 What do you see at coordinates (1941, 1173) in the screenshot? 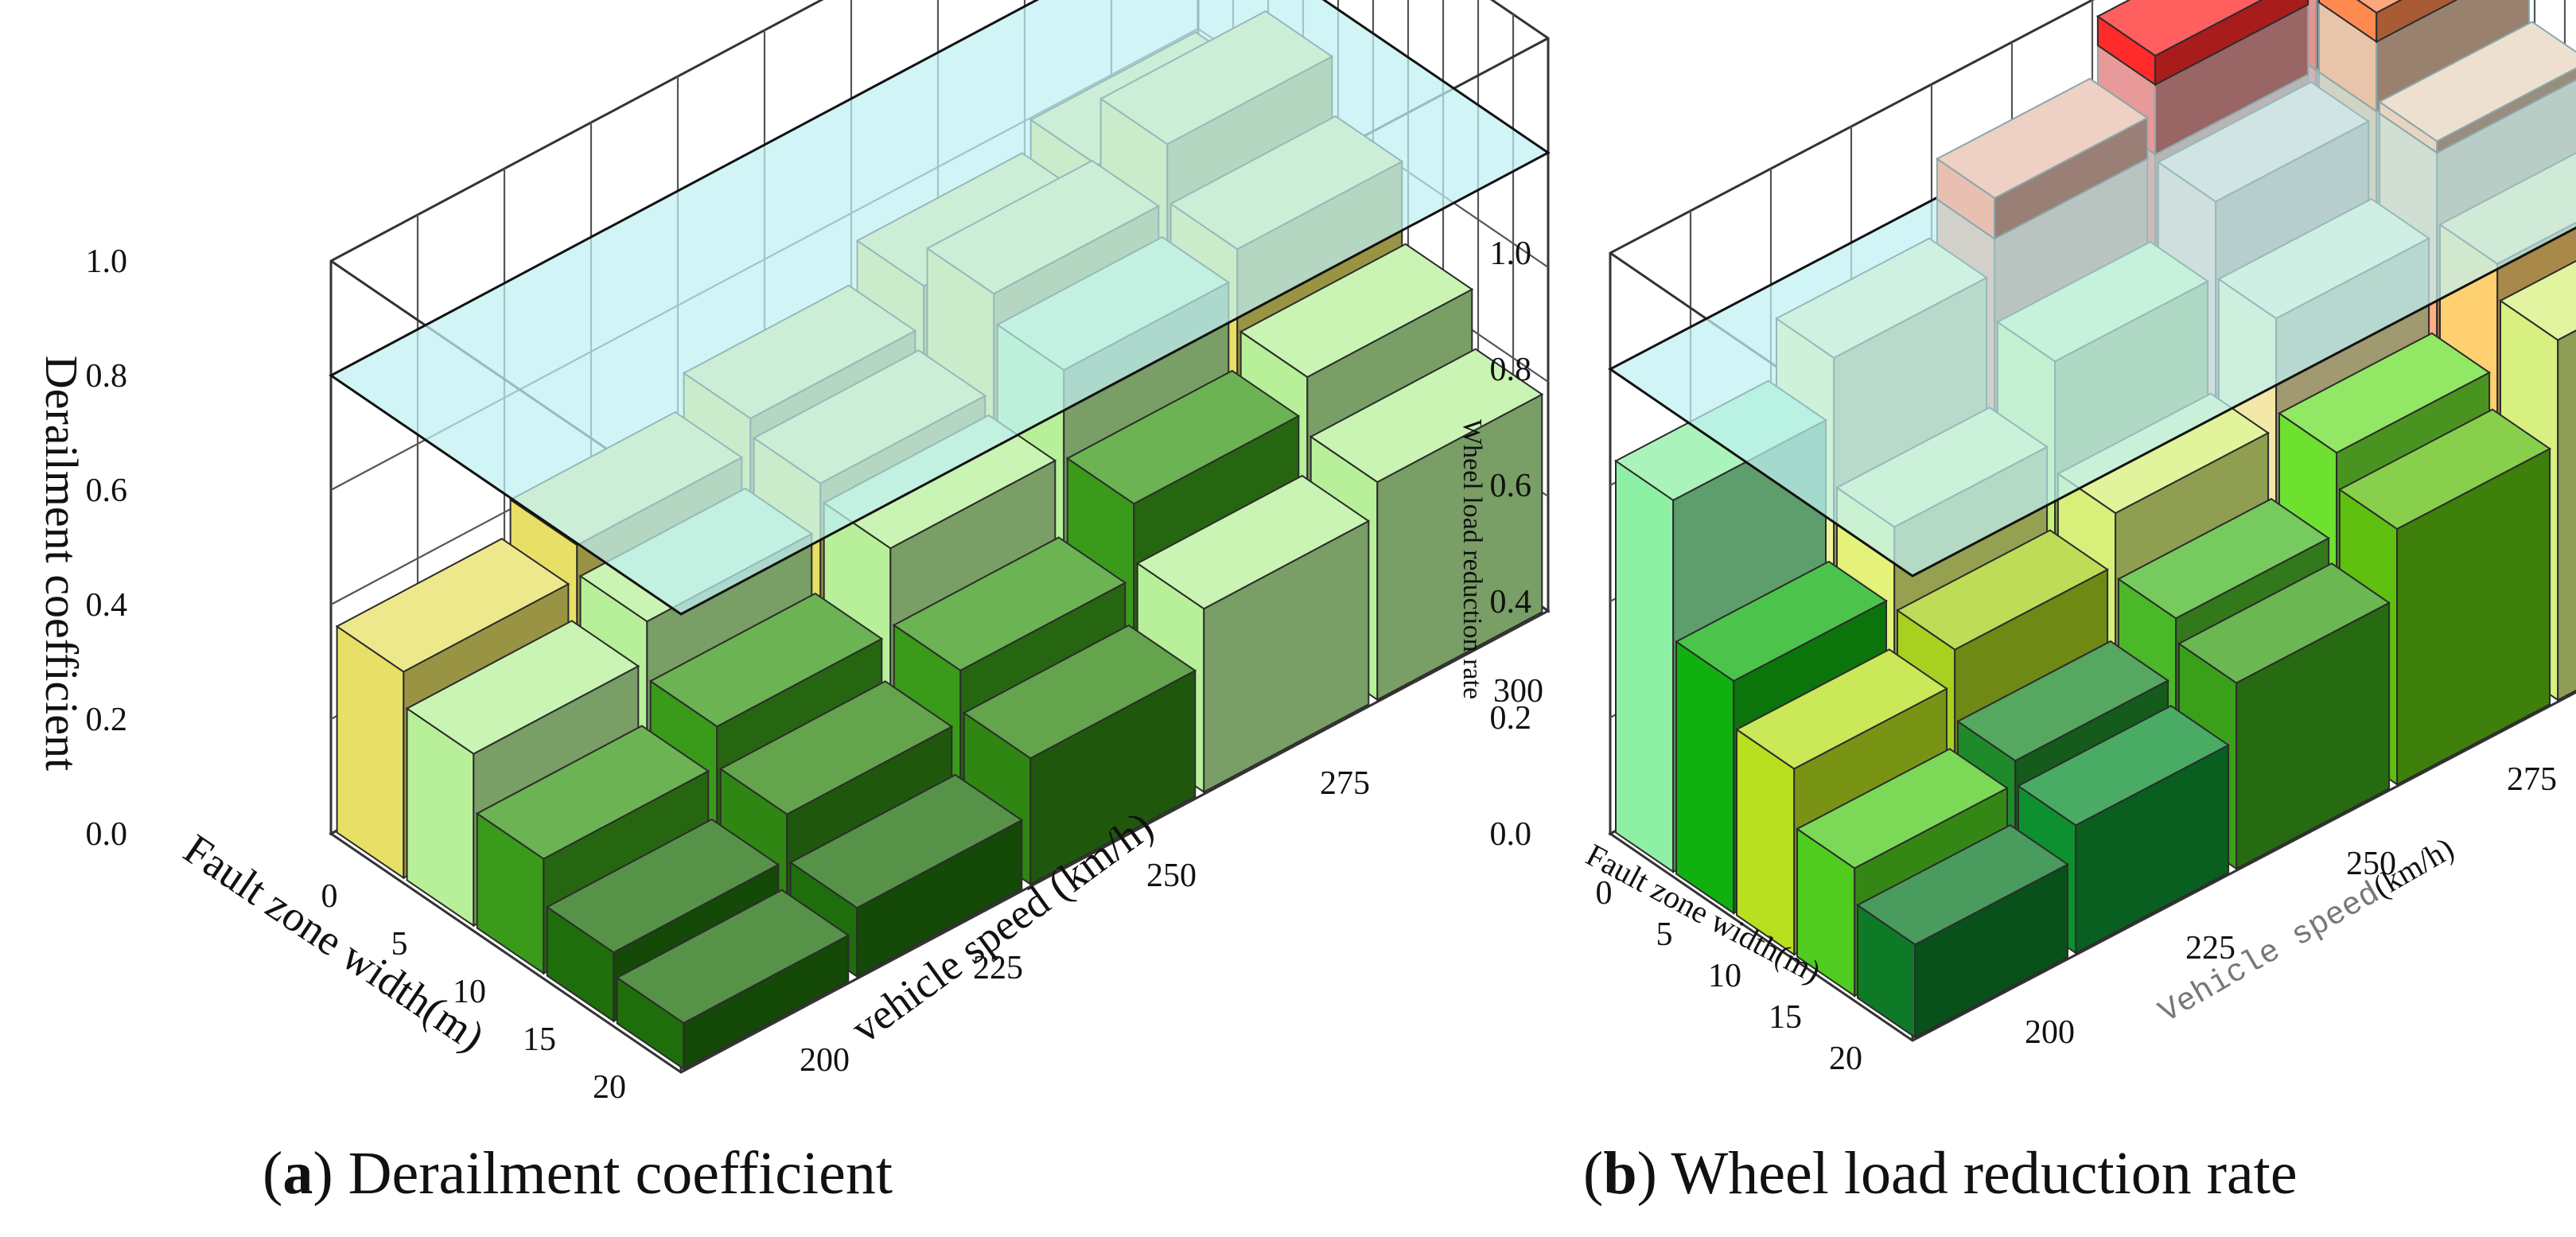
I see `caption: (b) Wheel load reduction rate` at bounding box center [1941, 1173].